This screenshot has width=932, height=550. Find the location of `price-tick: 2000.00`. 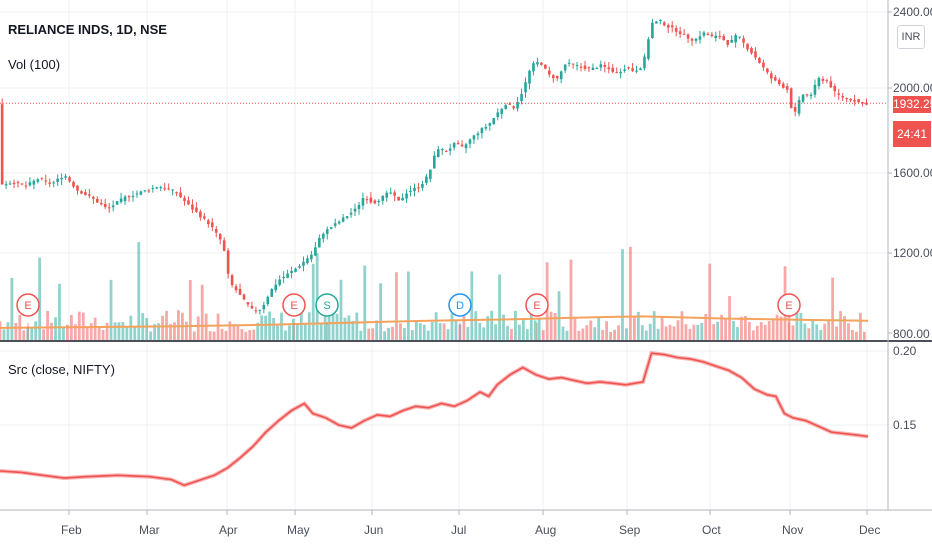

price-tick: 2000.00 is located at coordinates (912, 88).